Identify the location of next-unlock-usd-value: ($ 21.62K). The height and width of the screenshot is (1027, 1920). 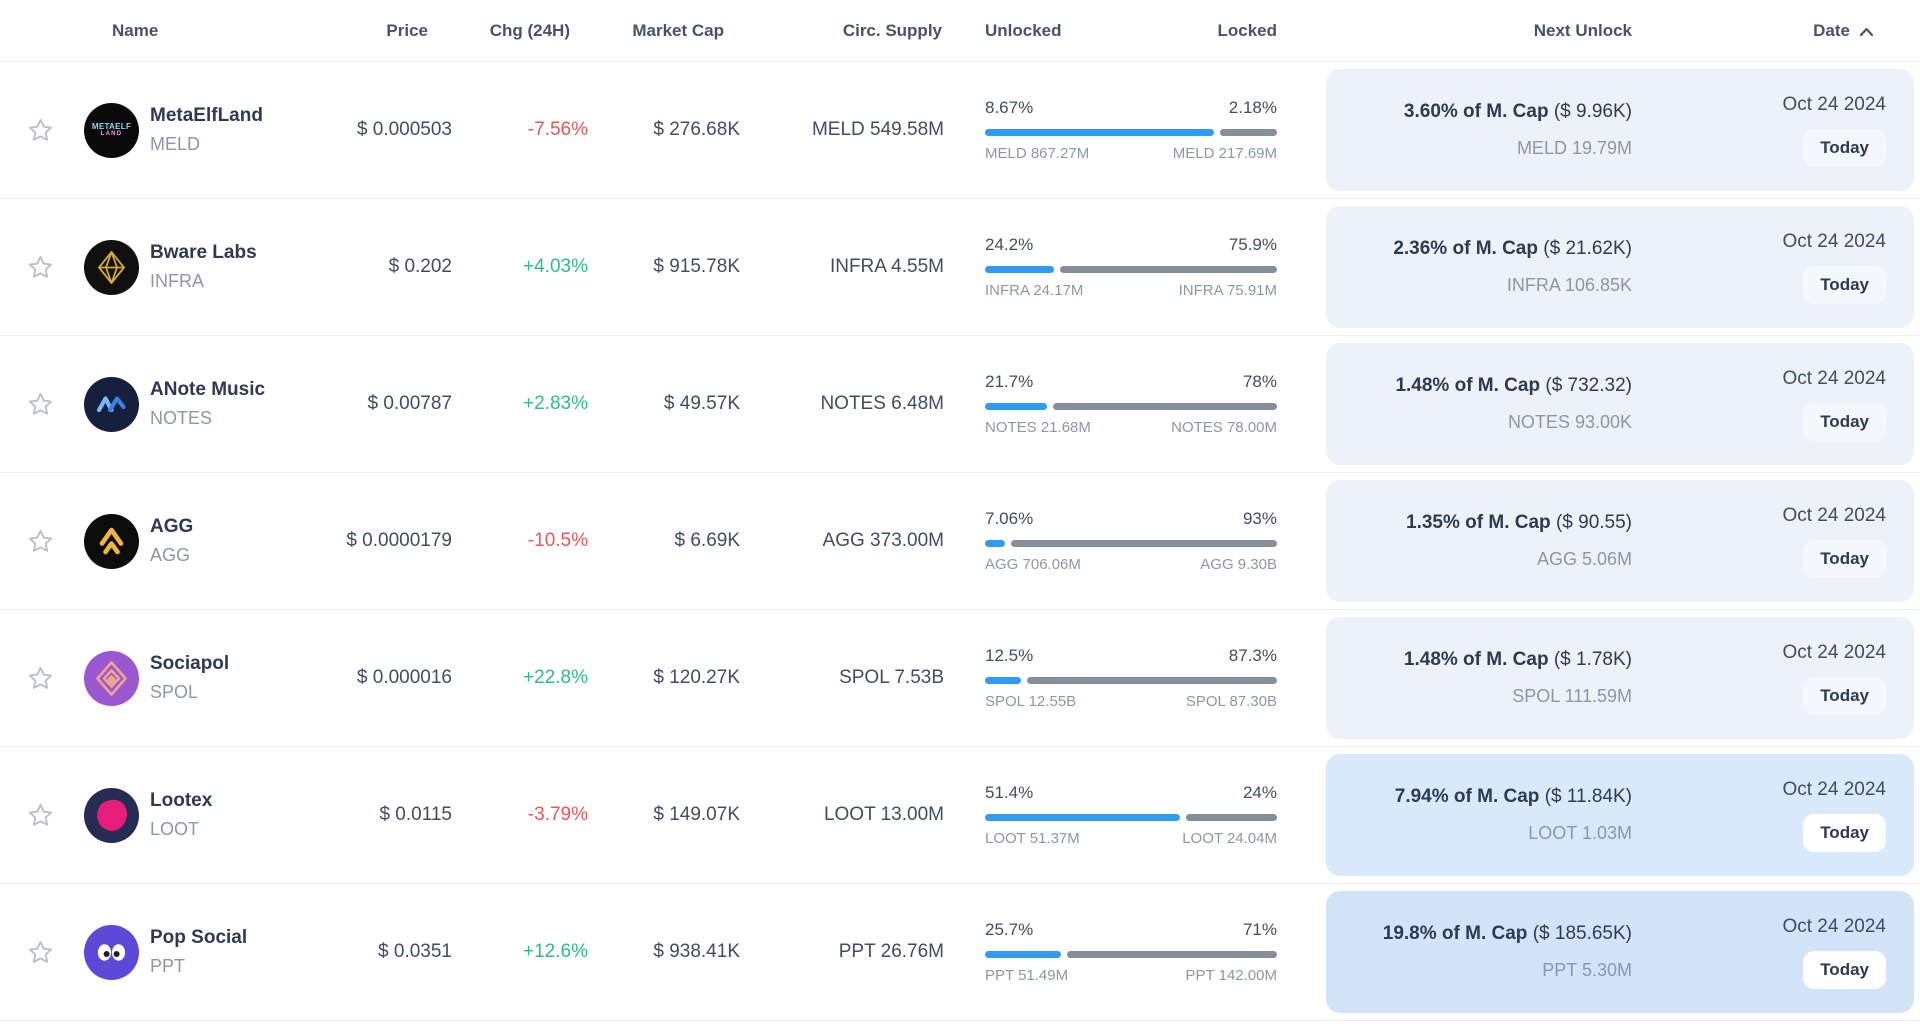
(1587, 248).